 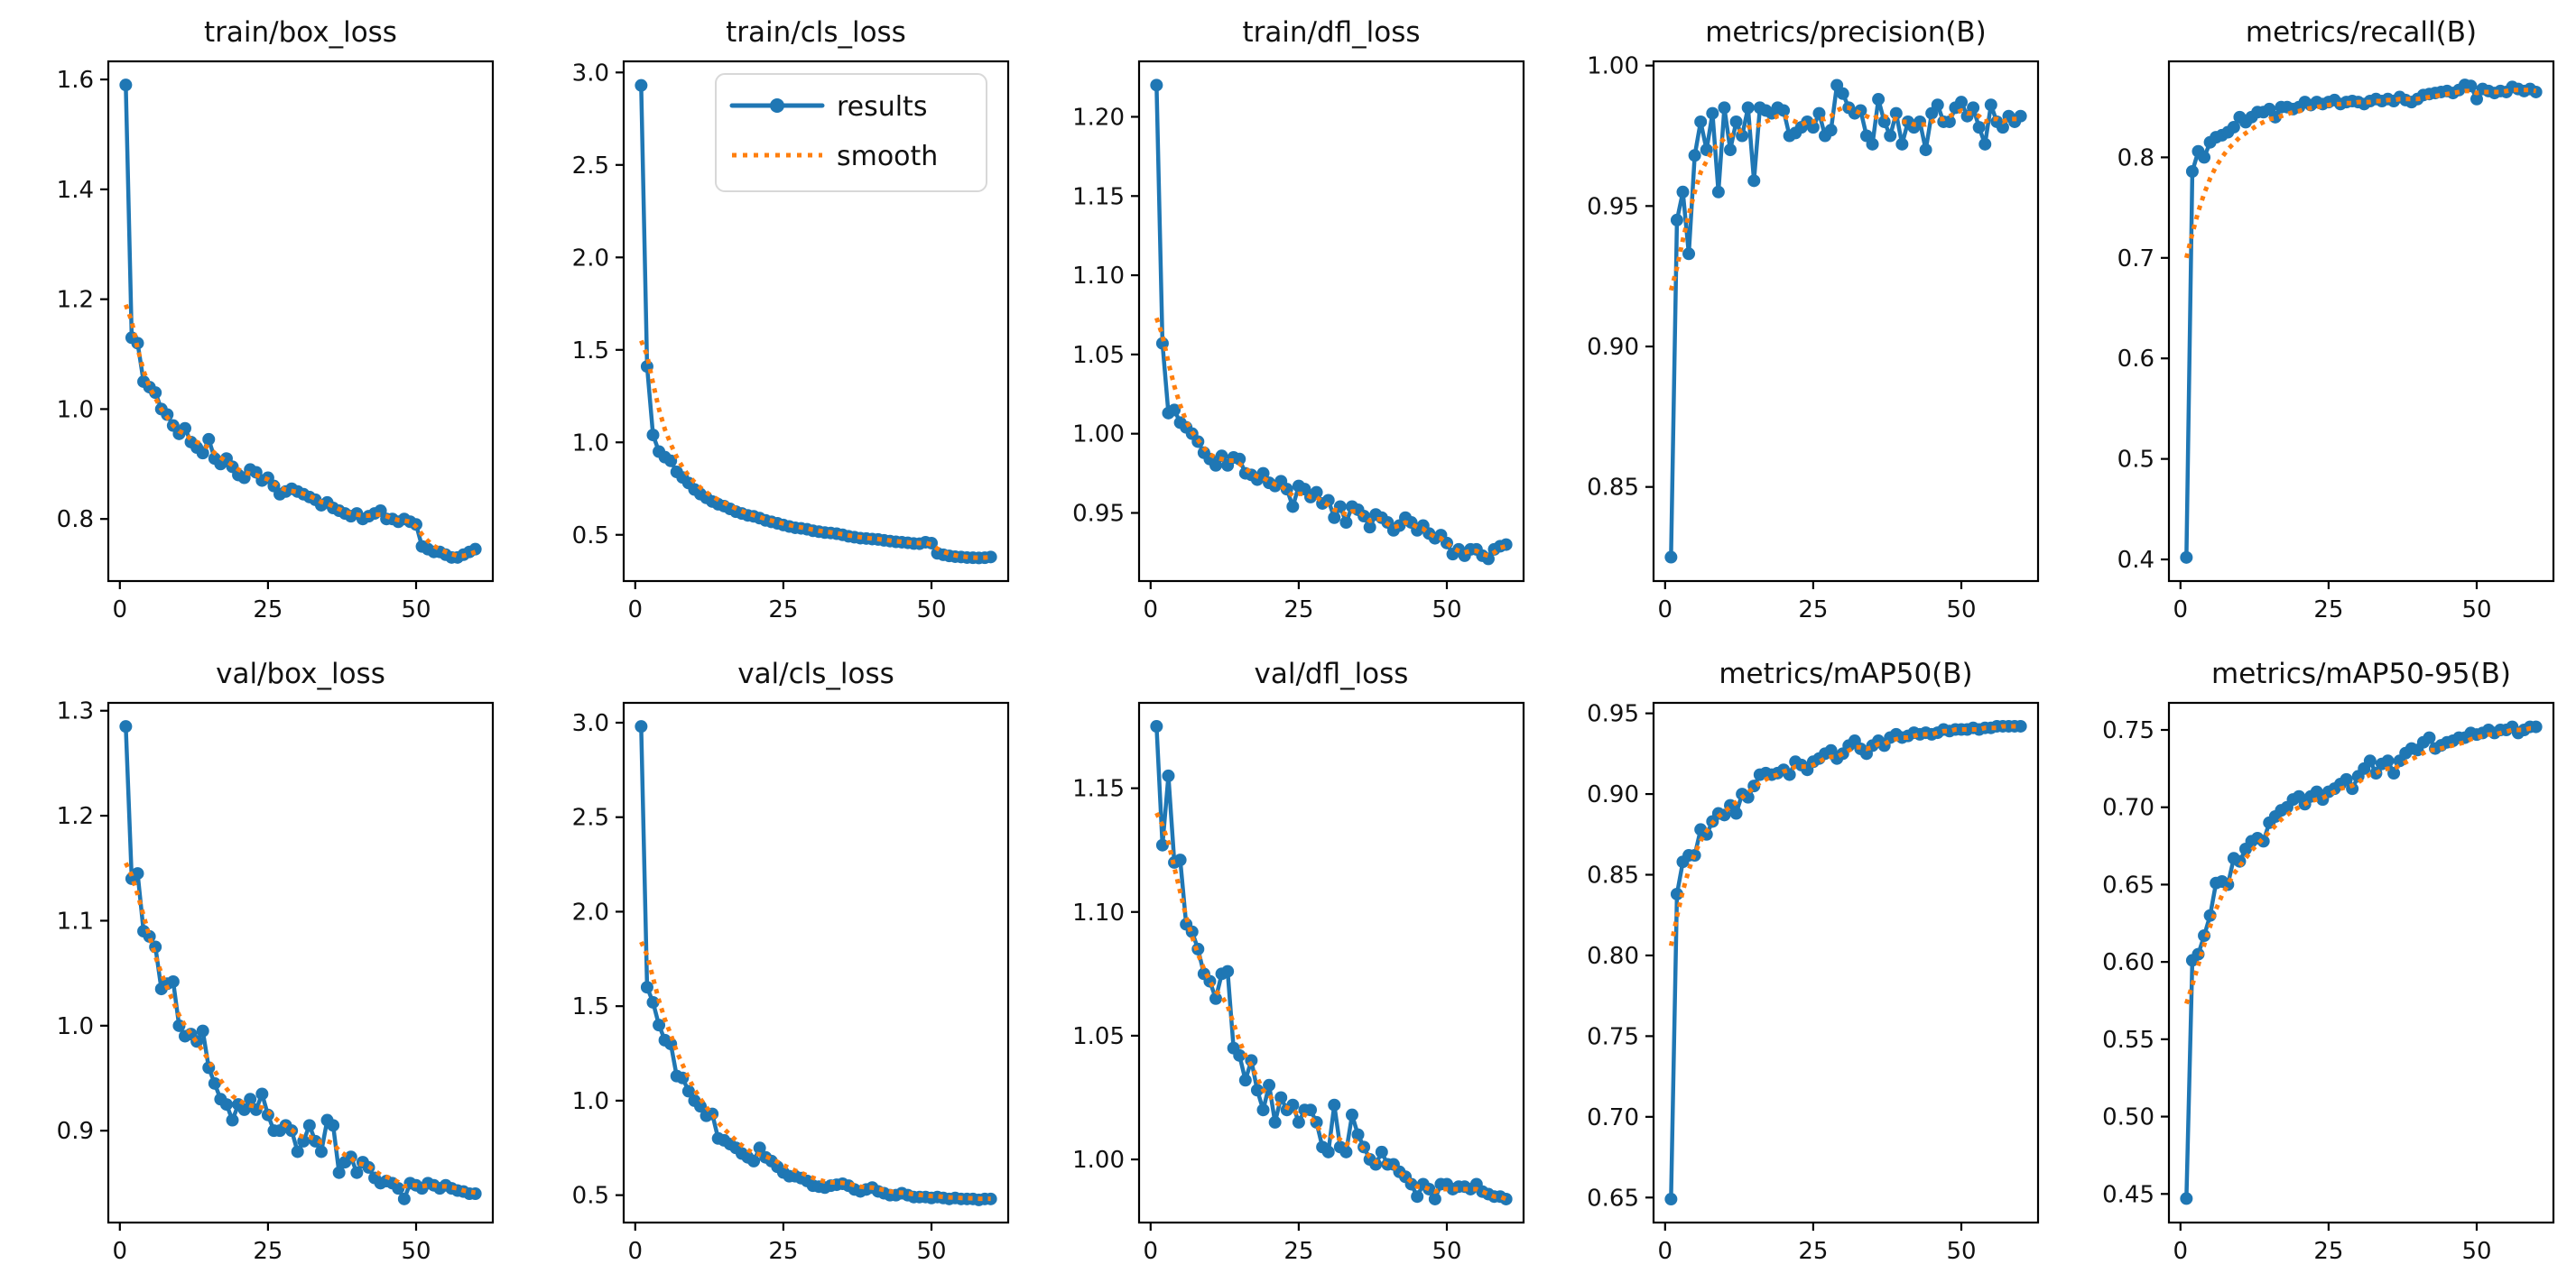 What do you see at coordinates (75, 81) in the screenshot?
I see `y-tick-label: 1.6` at bounding box center [75, 81].